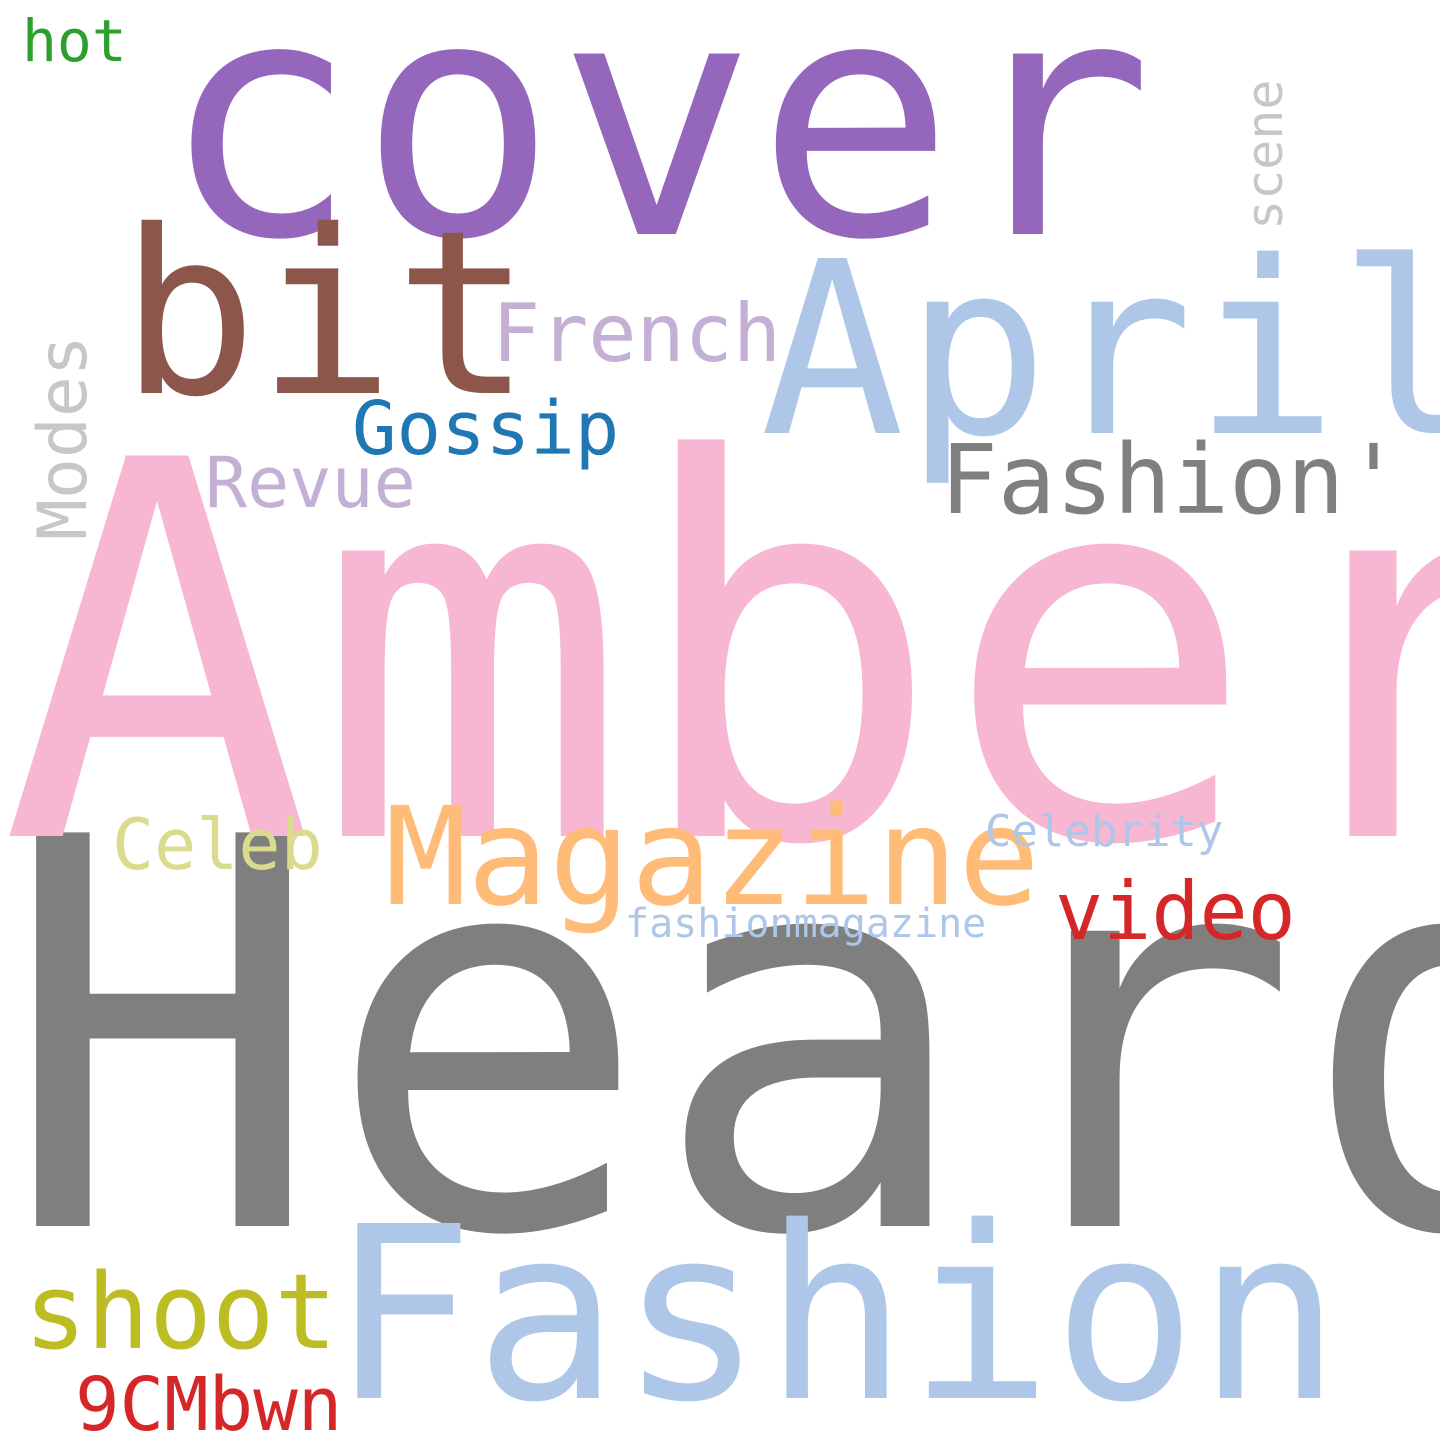  What do you see at coordinates (181, 1312) in the screenshot?
I see `word-shoot: shoot` at bounding box center [181, 1312].